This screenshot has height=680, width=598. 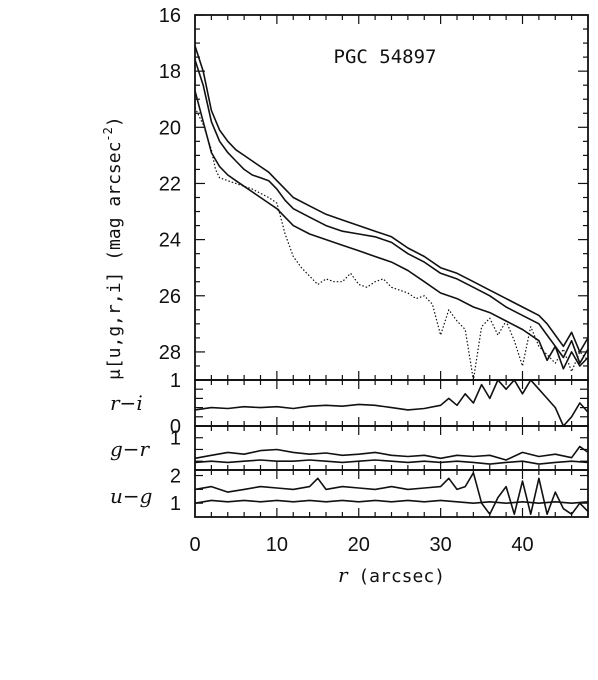 What do you see at coordinates (170, 16) in the screenshot?
I see `y-tick-label-main: 16` at bounding box center [170, 16].